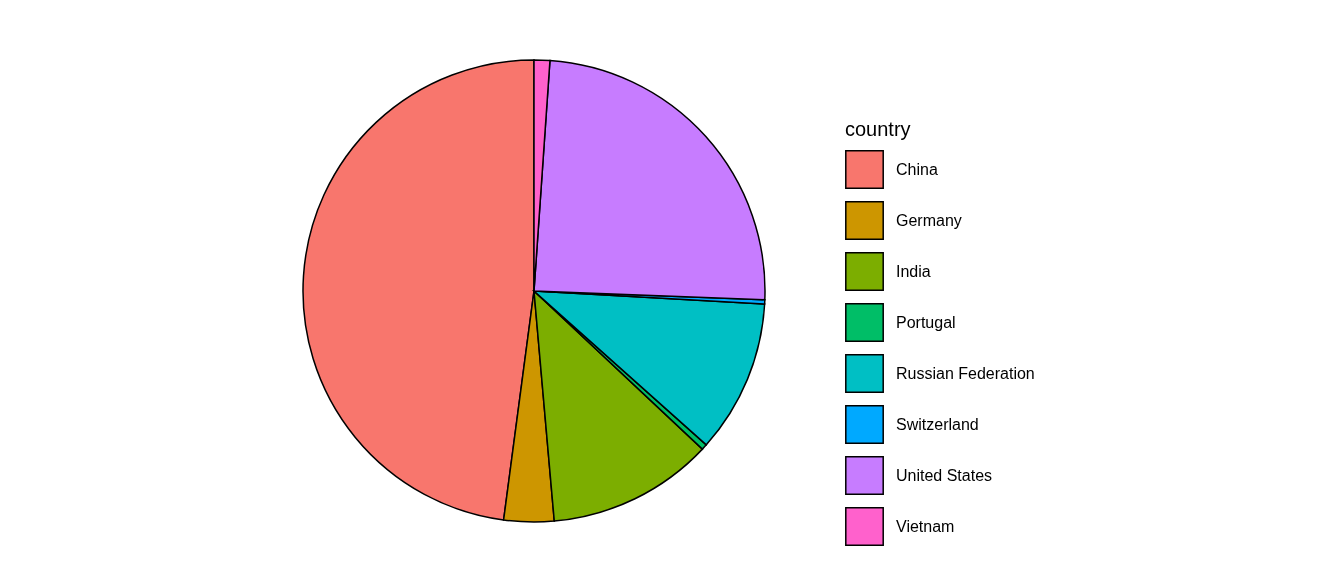  I want to click on legend-label: Vietnam, so click(925, 526).